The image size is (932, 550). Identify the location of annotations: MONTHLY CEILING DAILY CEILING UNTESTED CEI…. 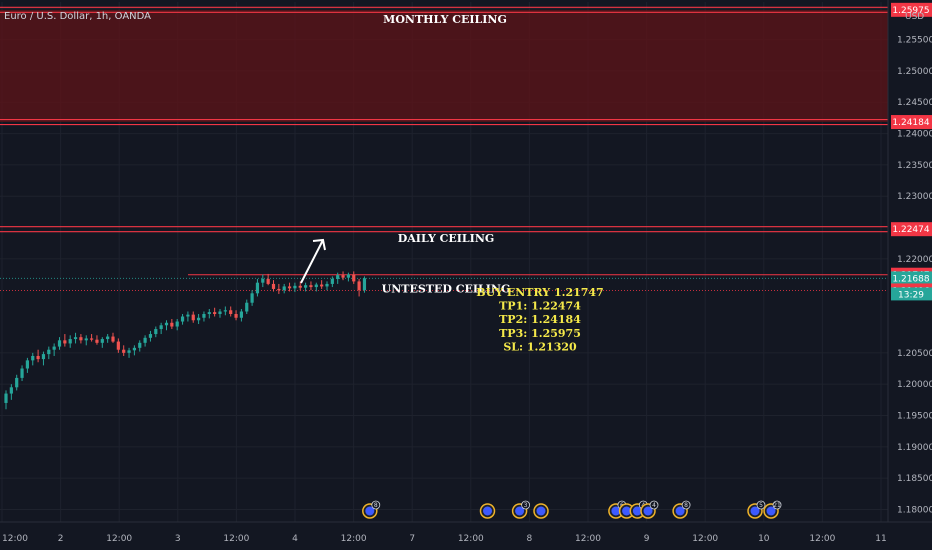
(493, 183).